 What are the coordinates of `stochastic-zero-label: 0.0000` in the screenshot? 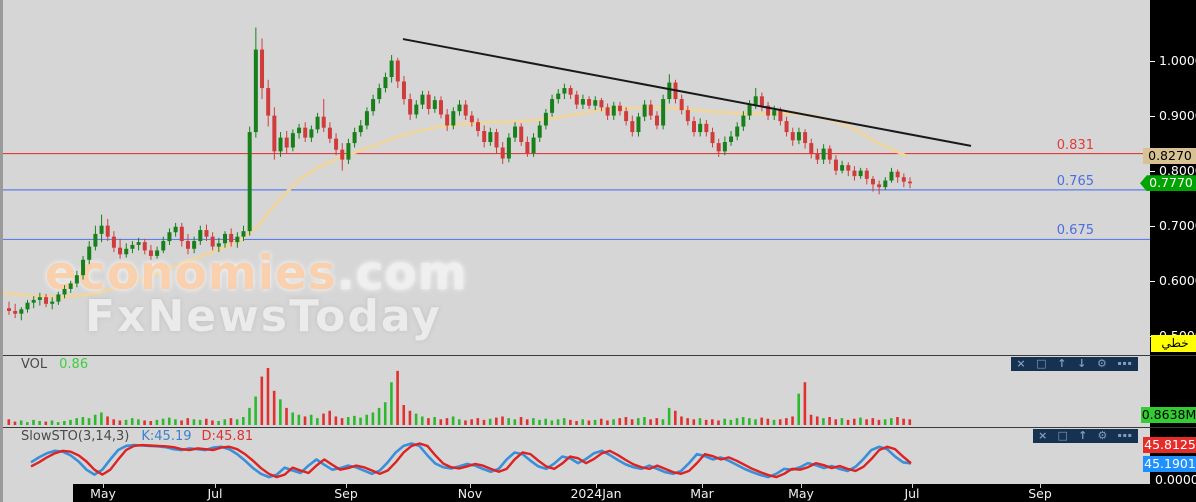 It's located at (1175, 479).